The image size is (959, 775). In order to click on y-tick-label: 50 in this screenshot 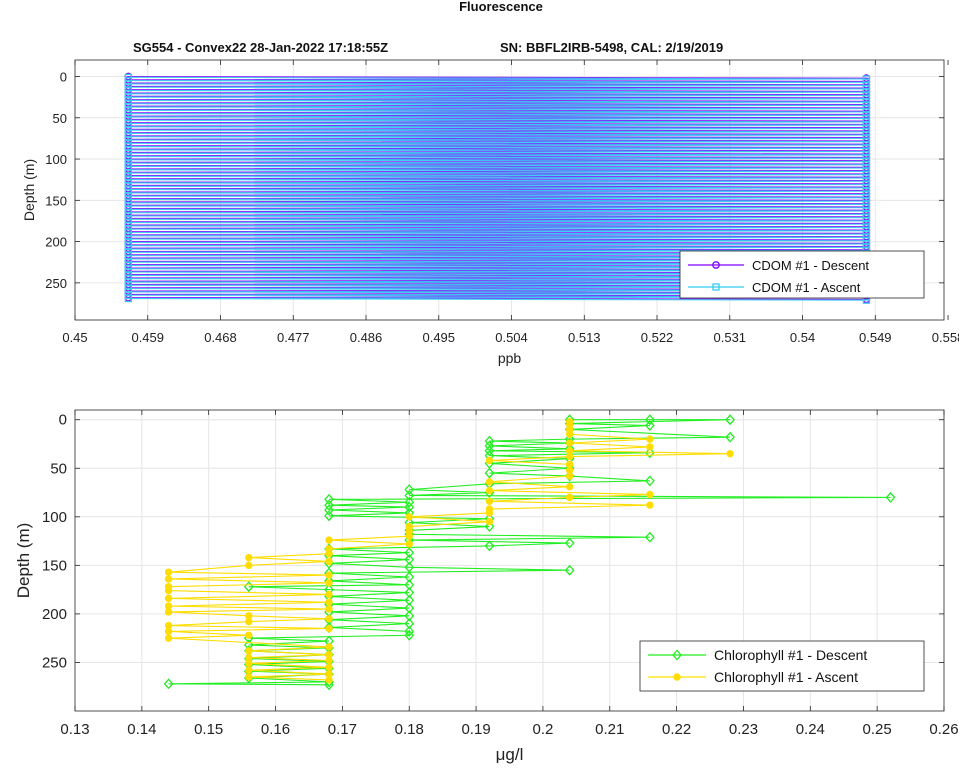, I will do `click(58, 468)`.